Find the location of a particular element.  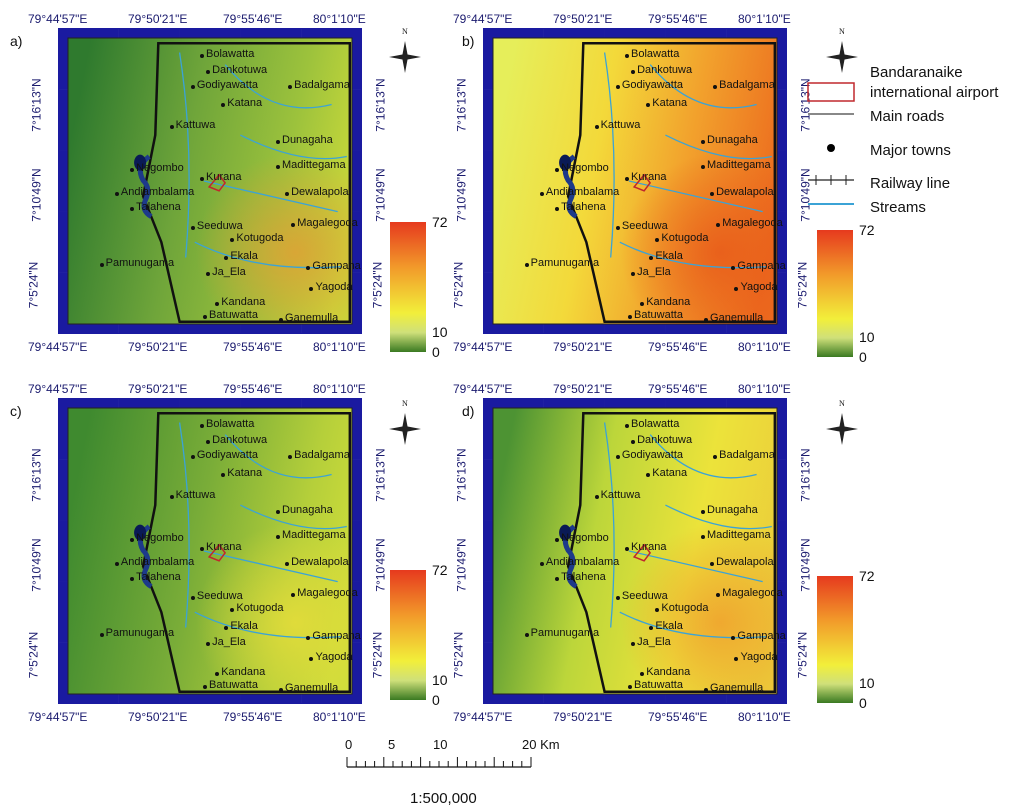

map-panel-a is located at coordinates (210, 181).